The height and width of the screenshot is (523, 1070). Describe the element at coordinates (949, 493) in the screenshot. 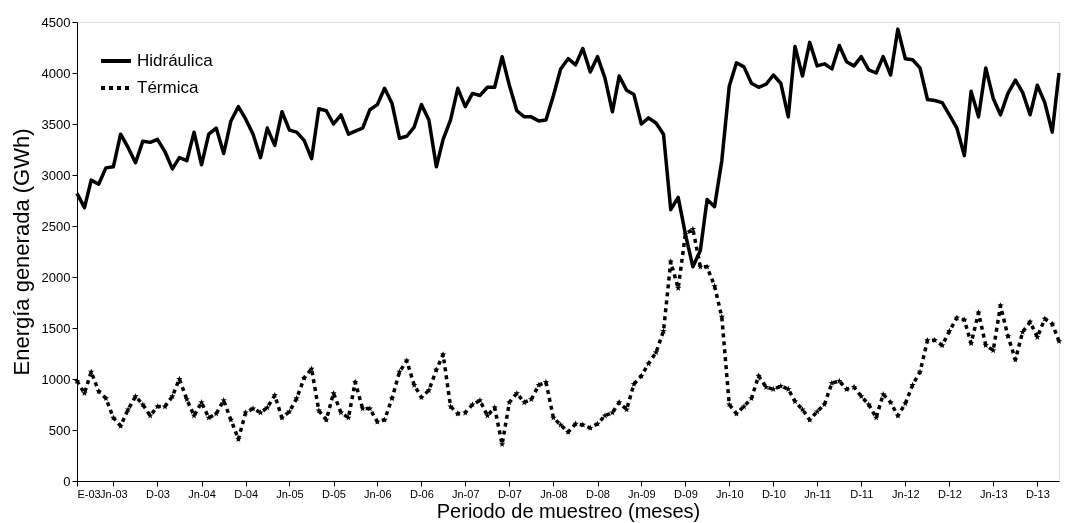

I see `x-tick-label: D-12` at that location.